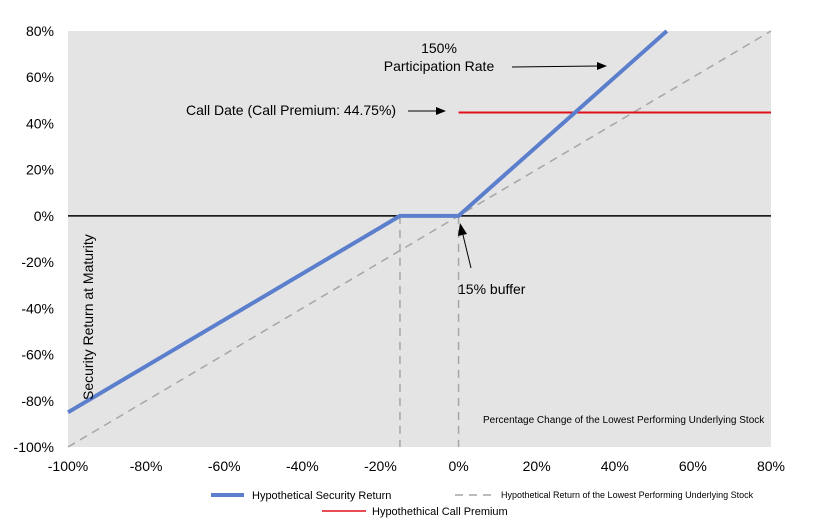 The height and width of the screenshot is (530, 829). What do you see at coordinates (302, 466) in the screenshot?
I see `x-tick-label: -40%` at bounding box center [302, 466].